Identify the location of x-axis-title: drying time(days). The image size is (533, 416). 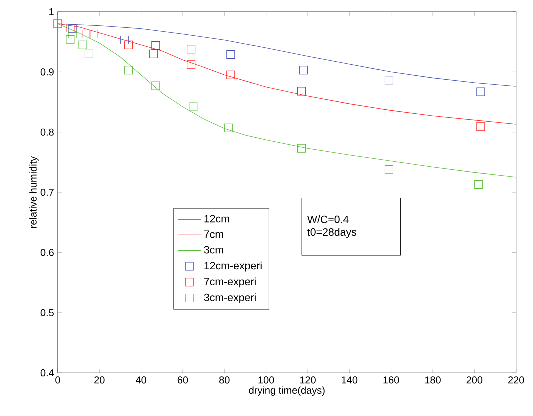
(287, 391).